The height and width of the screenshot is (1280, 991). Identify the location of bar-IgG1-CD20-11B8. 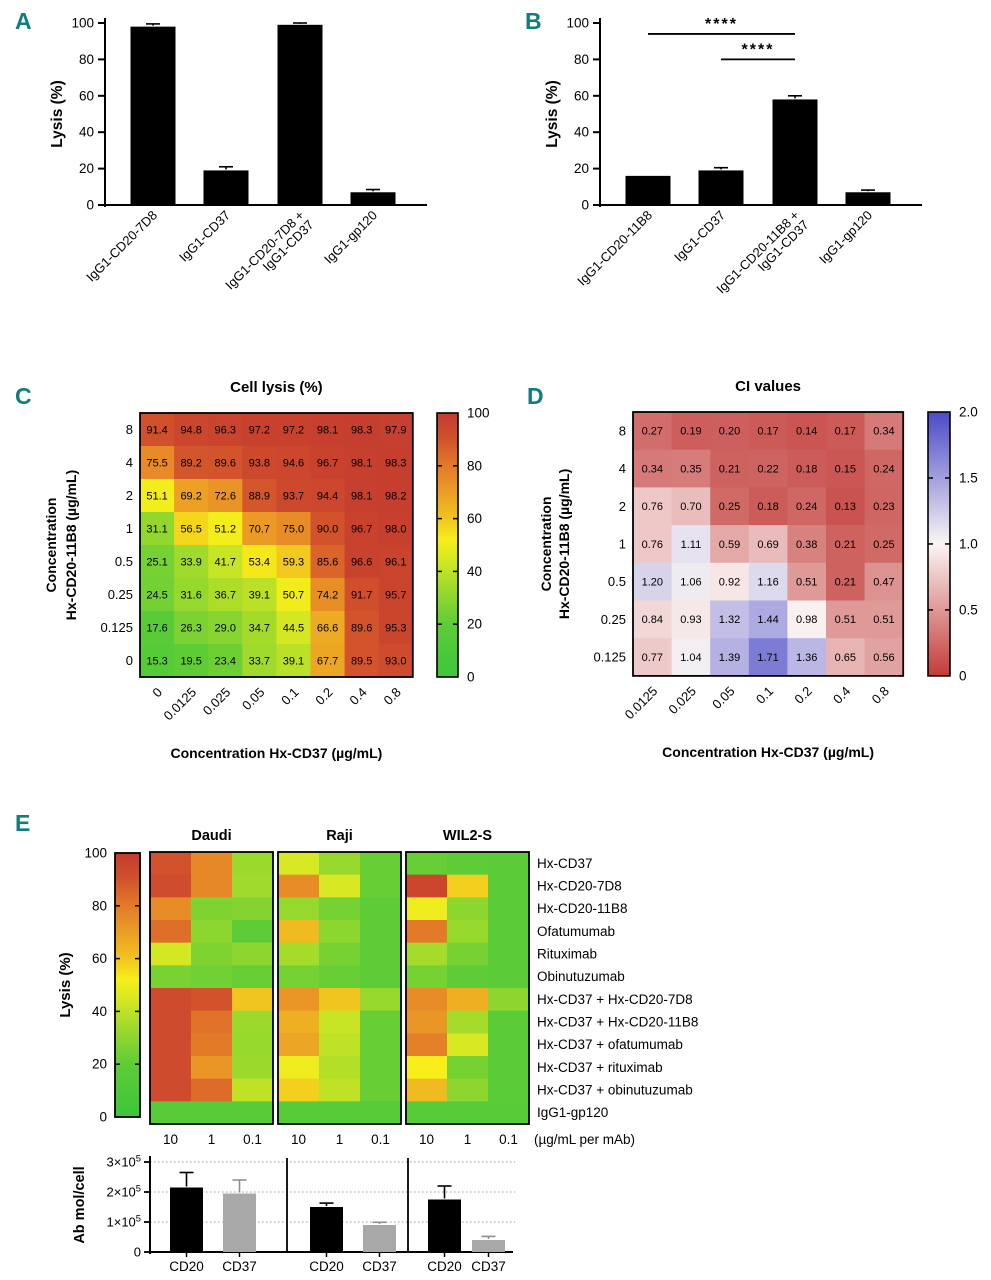
(648, 190).